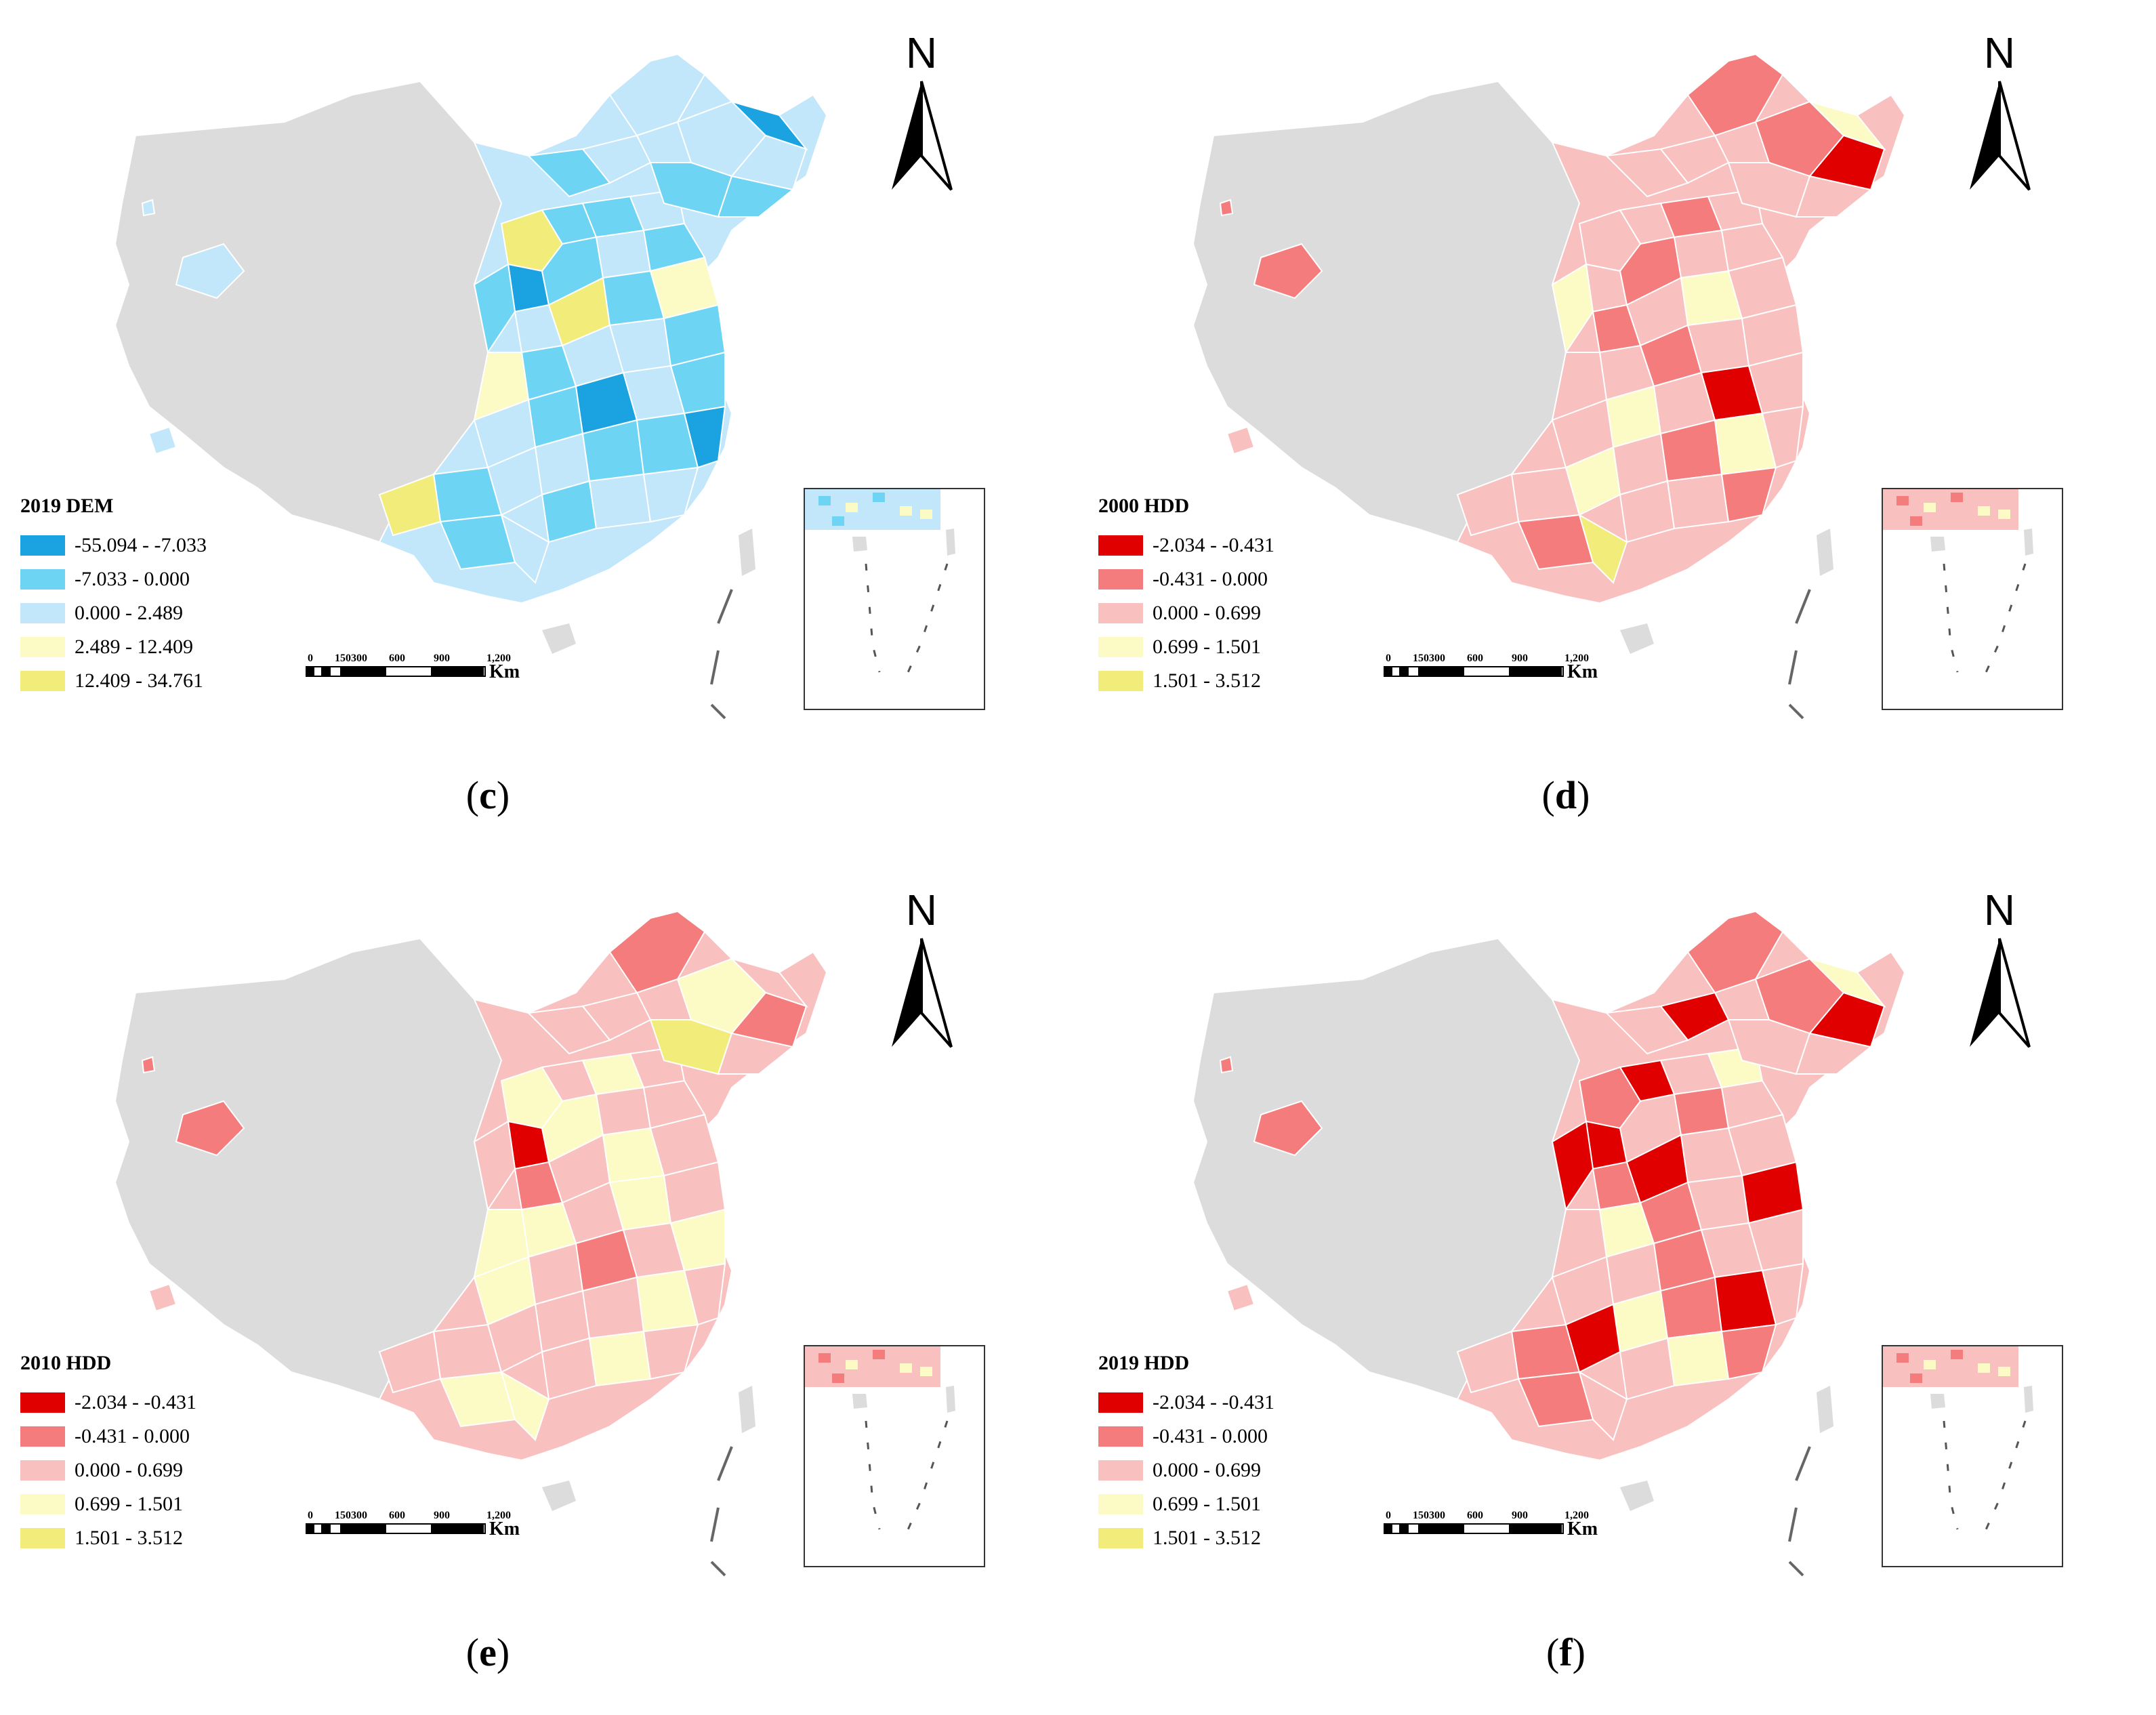  I want to click on legend-label: -0.431 - 0.000, so click(1210, 1436).